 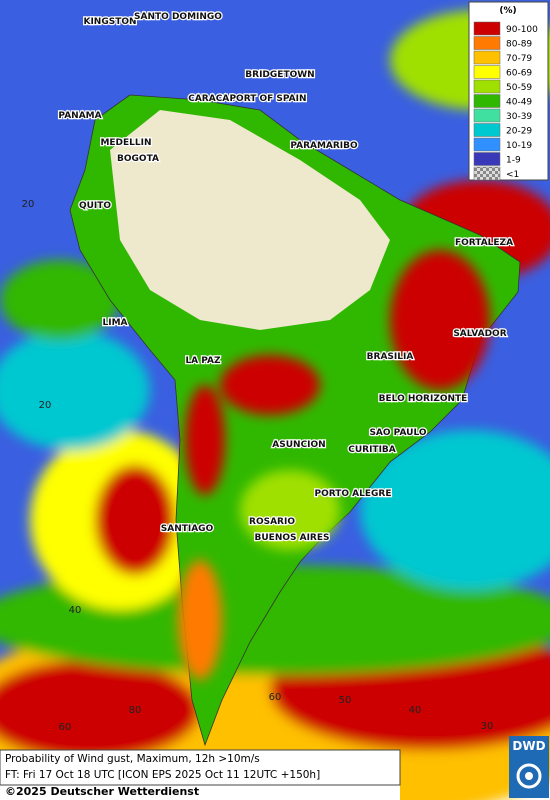 What do you see at coordinates (479, 334) in the screenshot?
I see `city-label: SALVADOR` at bounding box center [479, 334].